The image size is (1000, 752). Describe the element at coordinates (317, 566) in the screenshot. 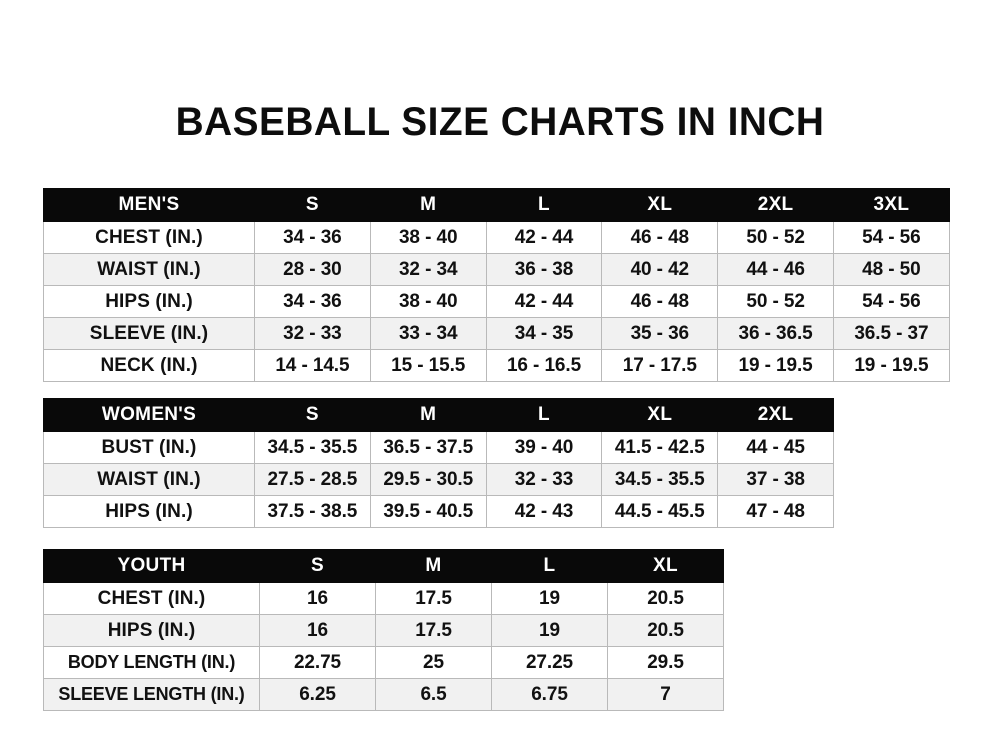

I see `youth-column-header-s: S` at that location.